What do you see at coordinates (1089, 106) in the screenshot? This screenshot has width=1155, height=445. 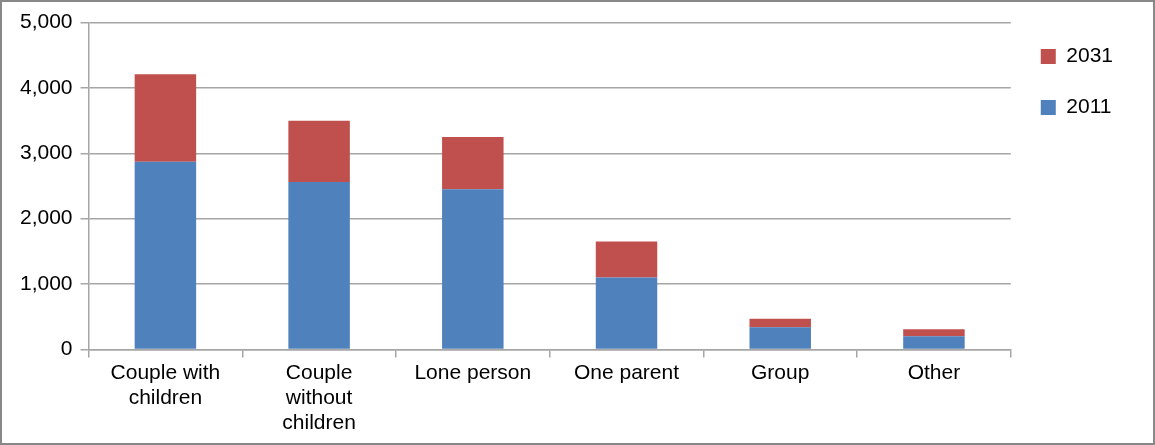 I see `legend-label: 2011` at bounding box center [1089, 106].